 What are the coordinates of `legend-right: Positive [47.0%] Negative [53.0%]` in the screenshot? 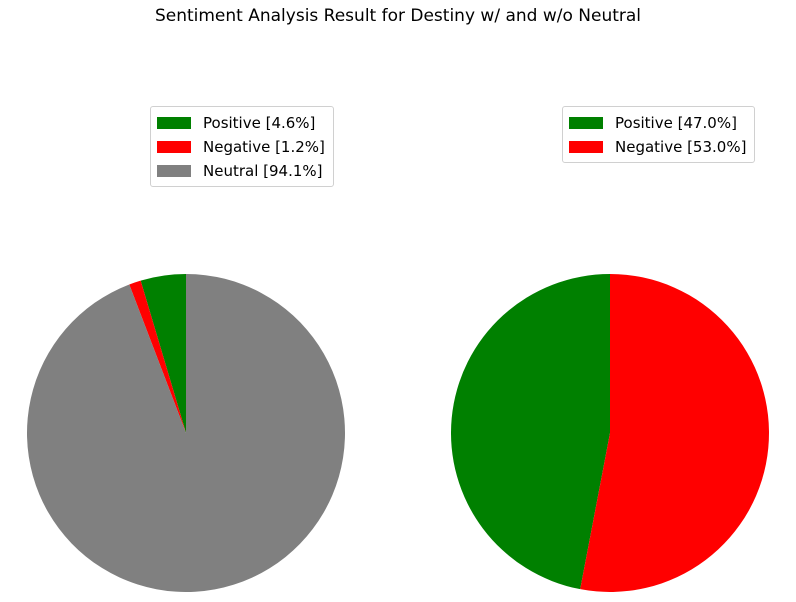 It's located at (659, 134).